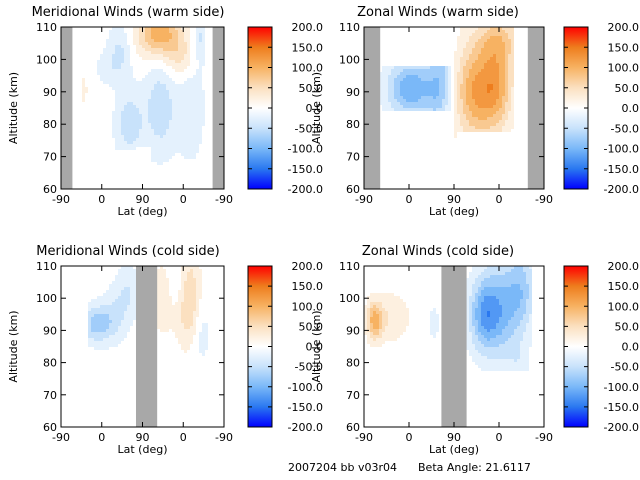  What do you see at coordinates (316, 346) in the screenshot?
I see `y-axis-label: Altitude (km)` at bounding box center [316, 346].